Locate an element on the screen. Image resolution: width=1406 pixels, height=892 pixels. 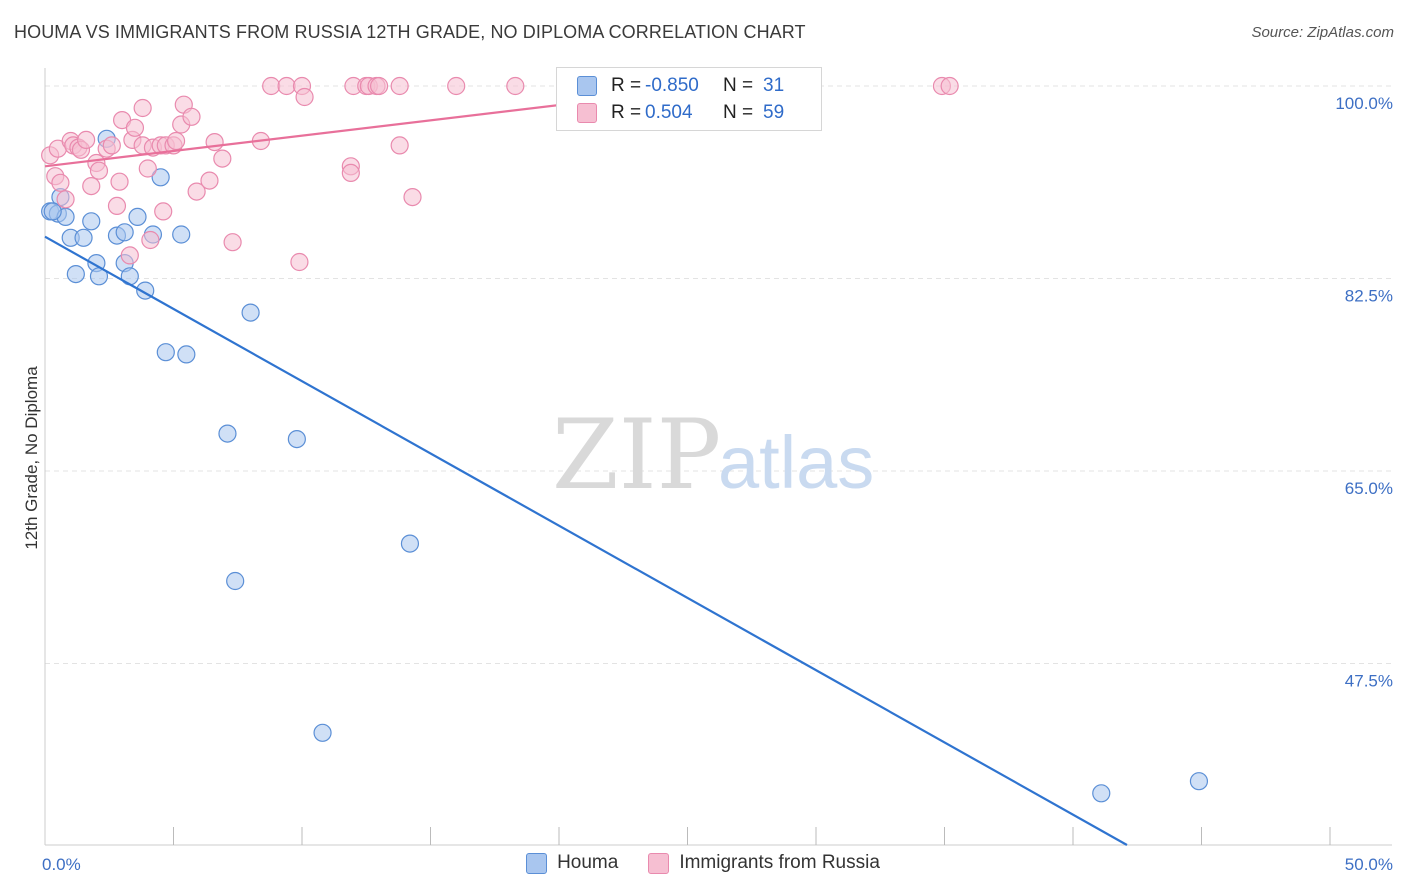
legend-row-houma: R = -0.850 N = 31 is located at coordinates (680, 86).